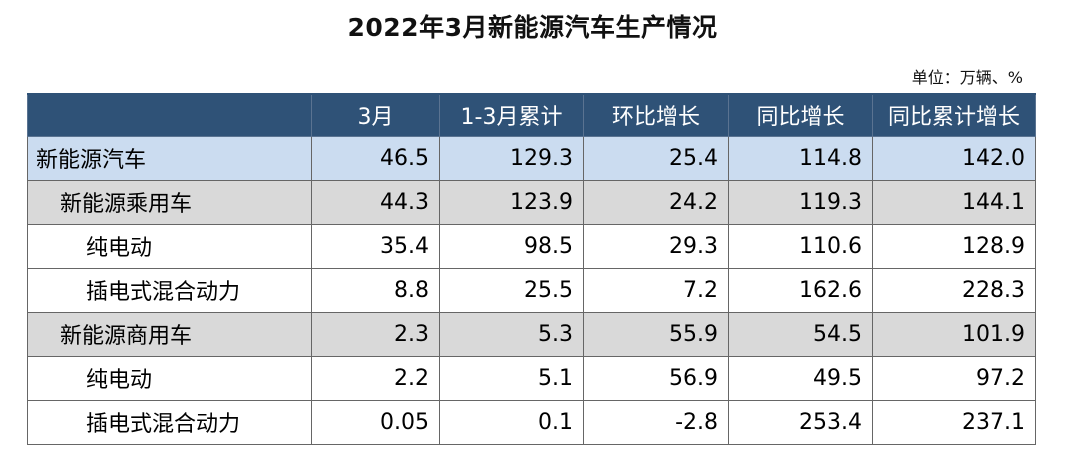 Image resolution: width=1065 pixels, height=468 pixels. I want to click on cell-yoy-cumulative-growth: 144.1, so click(954, 202).